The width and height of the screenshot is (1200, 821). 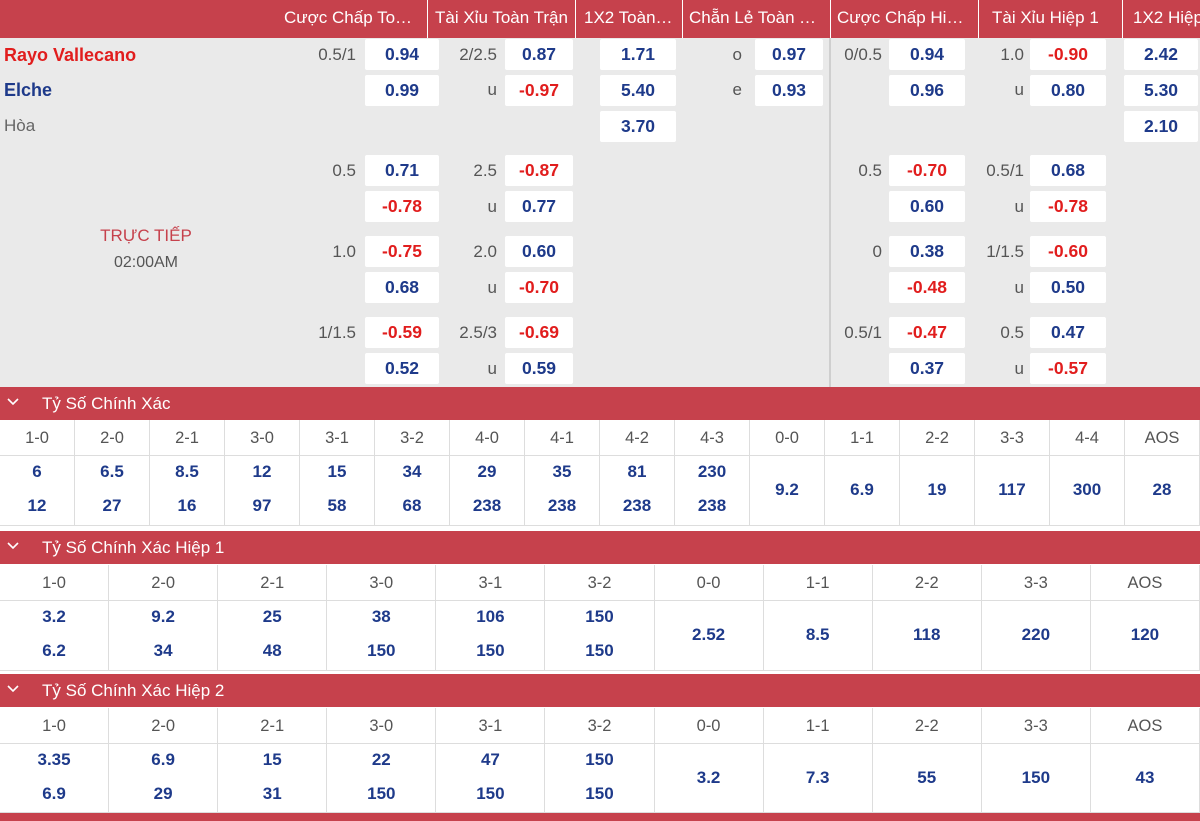 What do you see at coordinates (927, 90) in the screenshot?
I see `odds-cell: 0.96` at bounding box center [927, 90].